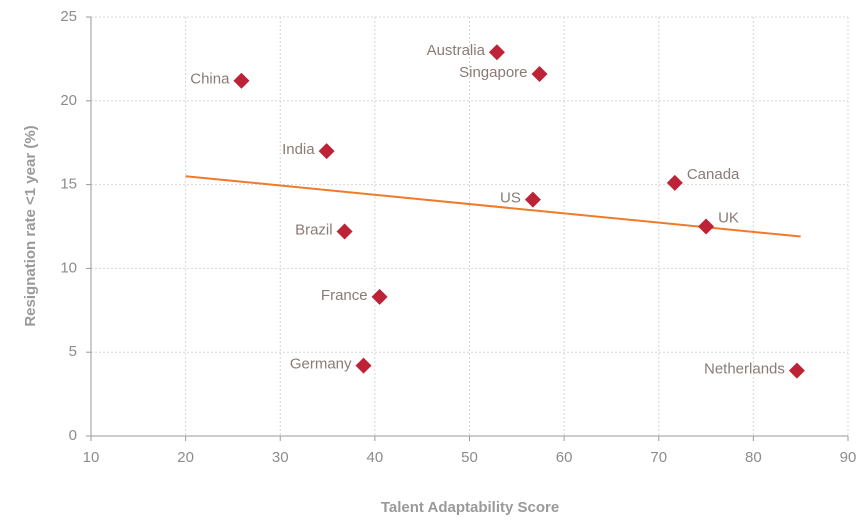 This screenshot has height=521, width=861. What do you see at coordinates (470, 507) in the screenshot?
I see `x-axis-title: Talent Adaptability Score` at bounding box center [470, 507].